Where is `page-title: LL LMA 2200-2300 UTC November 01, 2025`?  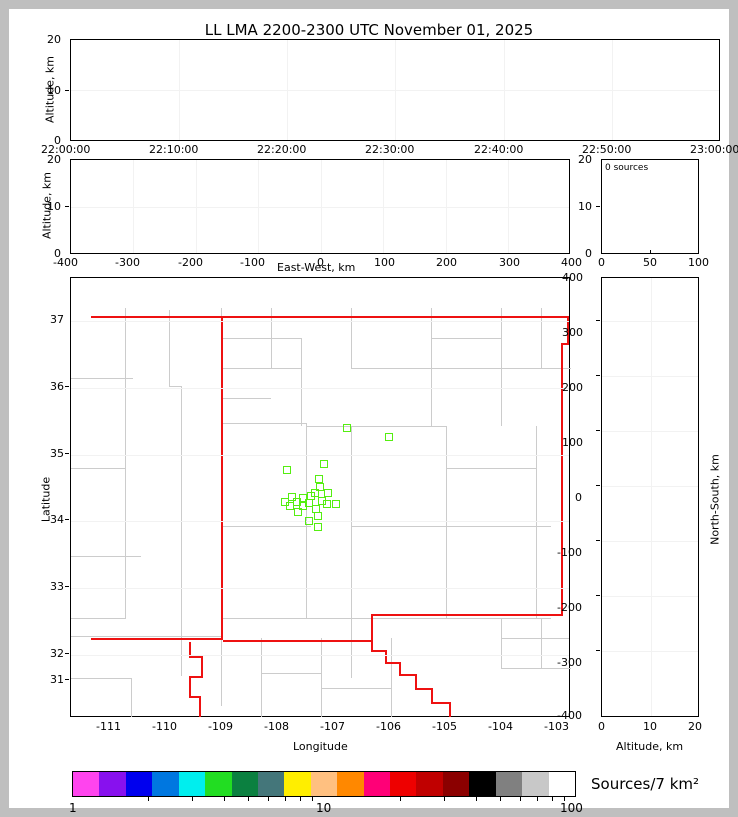 page-title: LL LMA 2200-2300 UTC November 01, 2025 is located at coordinates (369, 30).